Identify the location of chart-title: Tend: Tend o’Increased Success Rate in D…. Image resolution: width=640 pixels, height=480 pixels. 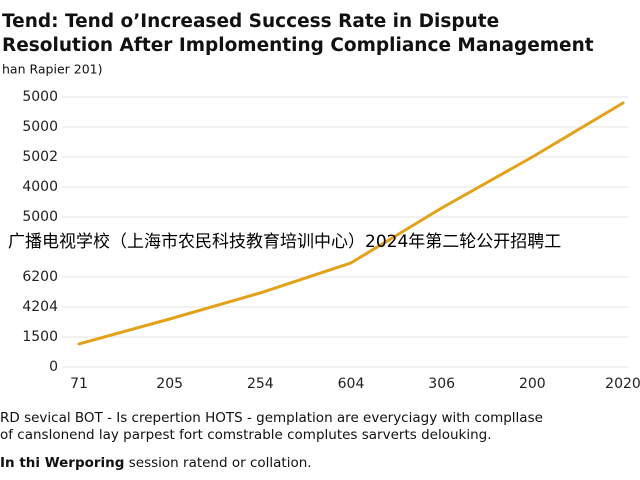
(250, 21).